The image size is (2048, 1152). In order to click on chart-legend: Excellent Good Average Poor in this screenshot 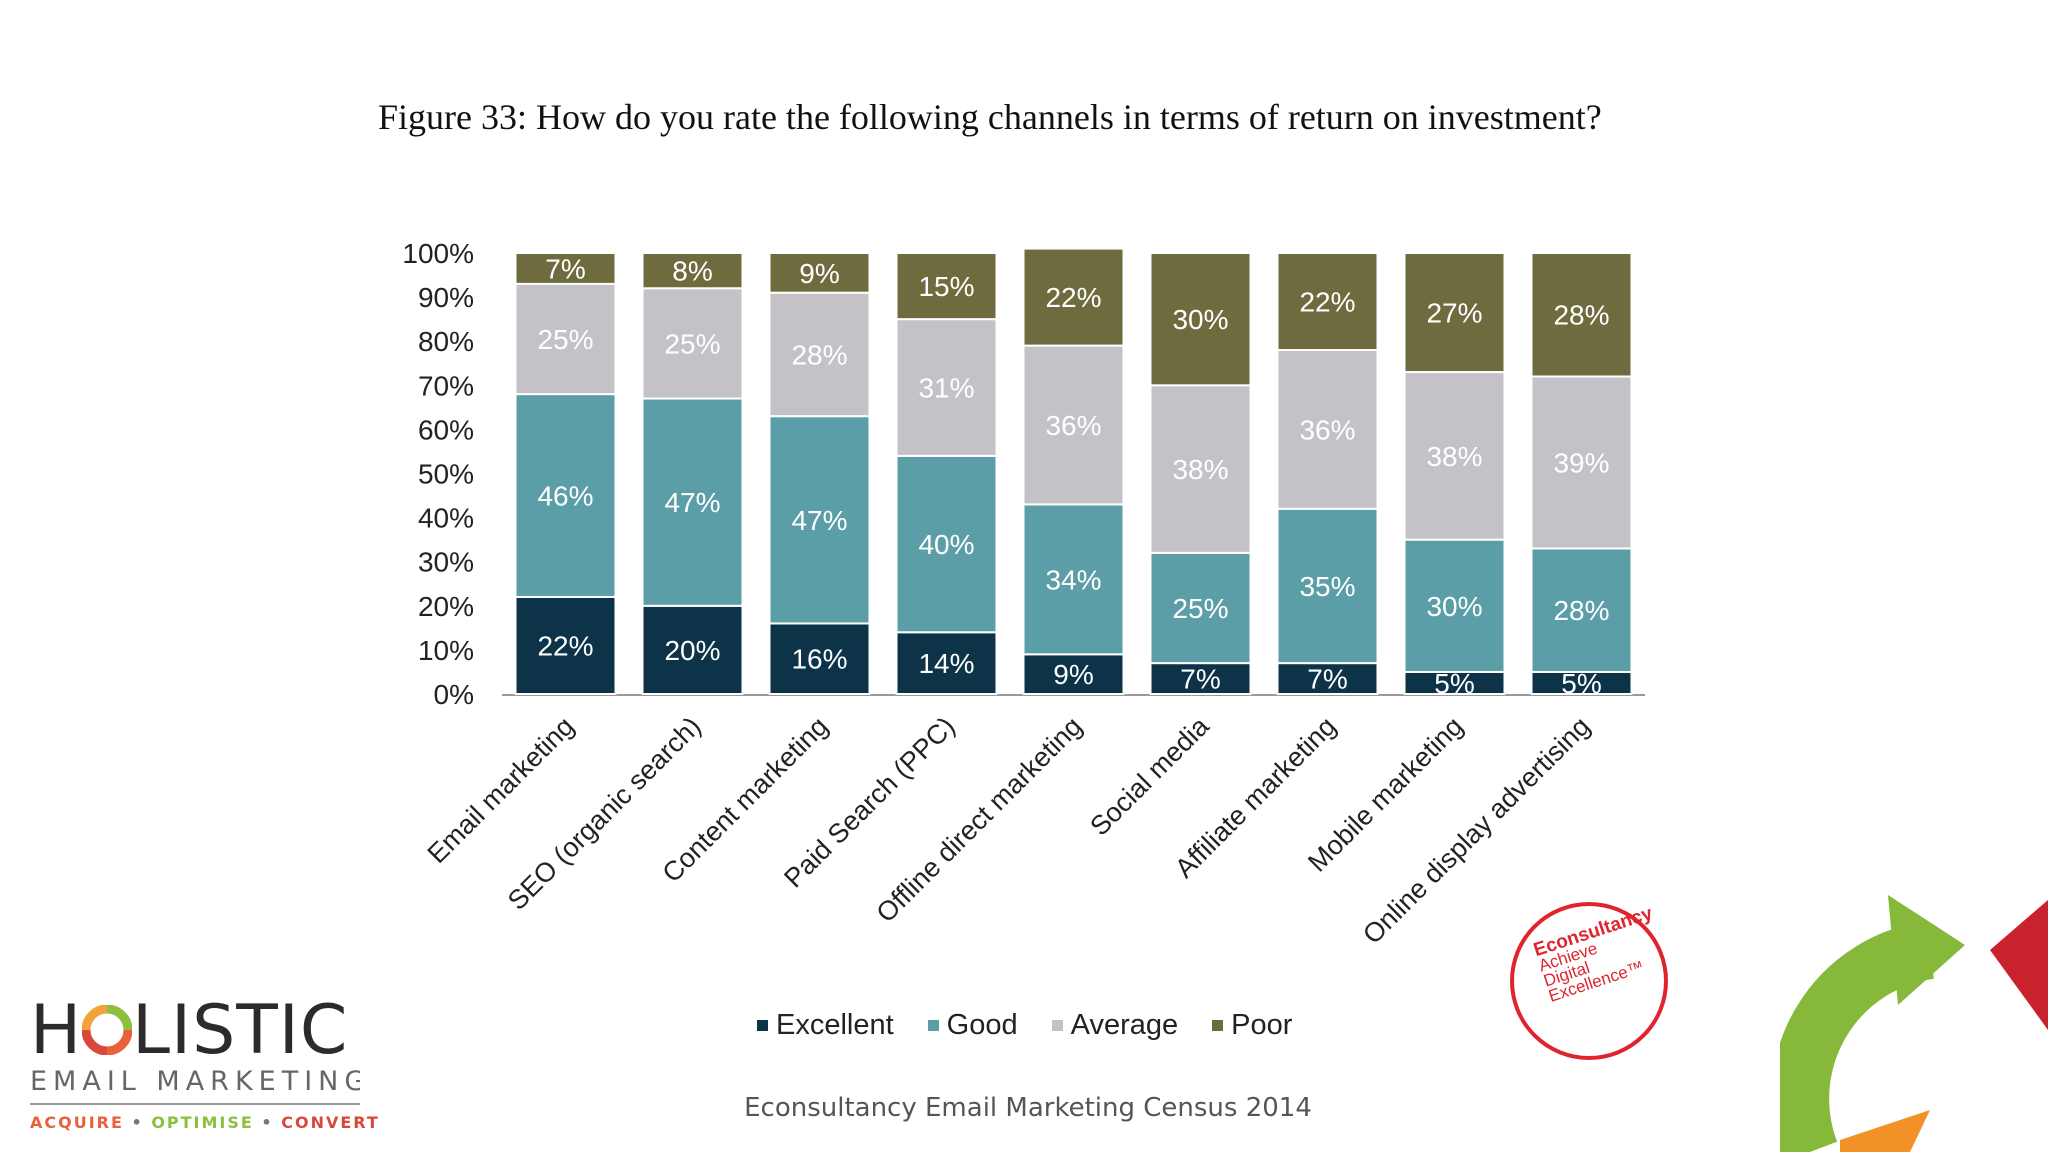, I will do `click(1024, 1025)`.